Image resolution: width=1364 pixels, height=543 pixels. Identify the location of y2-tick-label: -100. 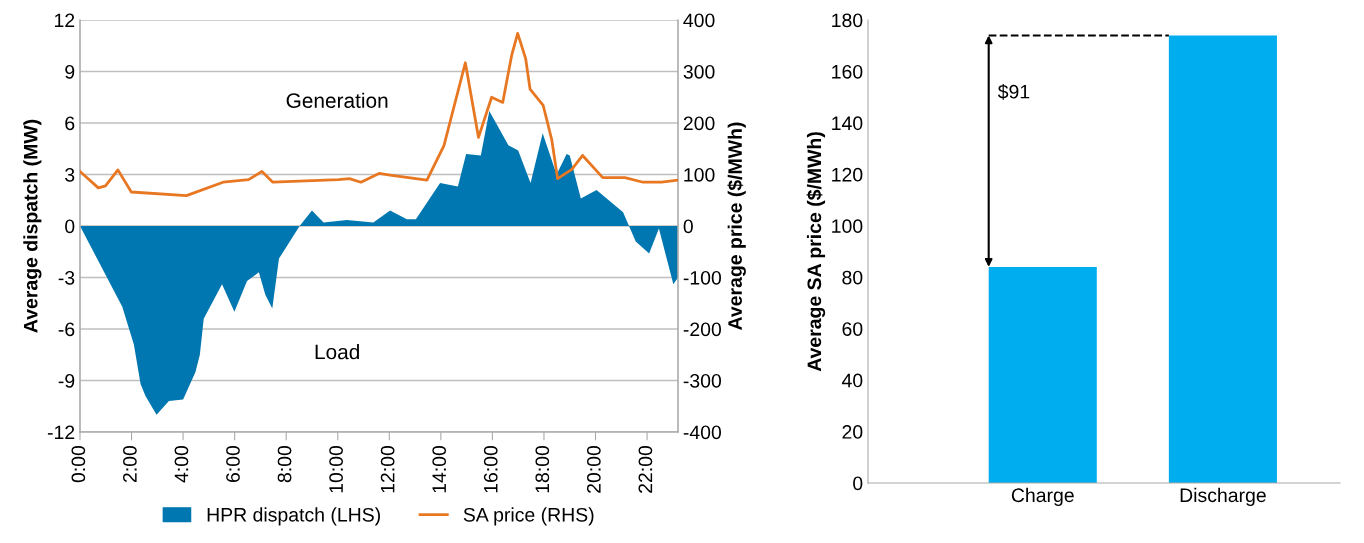
(702, 277).